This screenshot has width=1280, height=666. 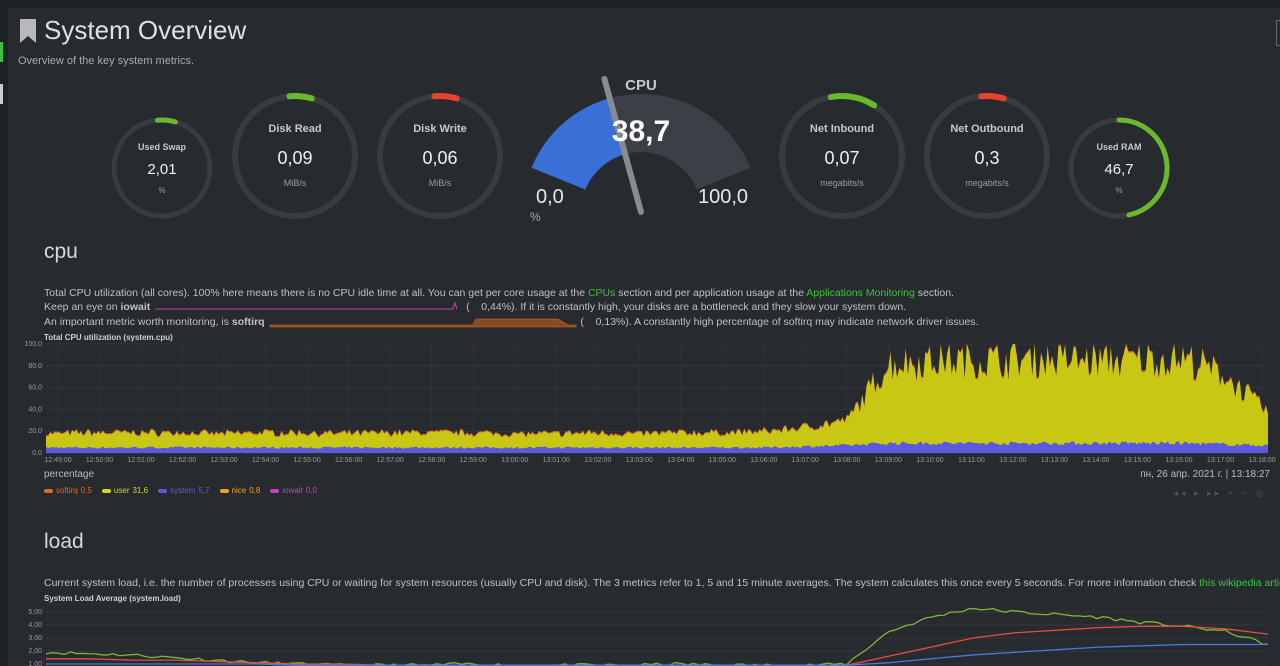 I want to click on gauge-used-ram-title: Used RAM, so click(x=1119, y=147).